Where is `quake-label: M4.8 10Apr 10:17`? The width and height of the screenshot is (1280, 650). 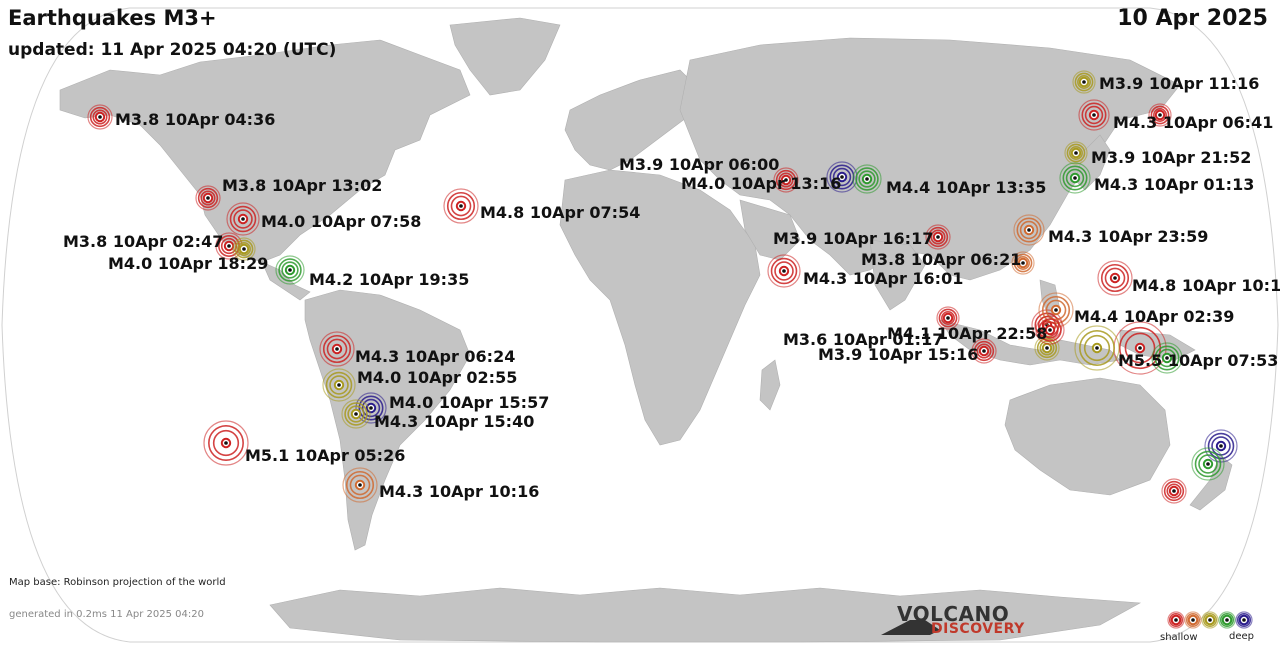 quake-label: M4.8 10Apr 10:17 is located at coordinates (1206, 285).